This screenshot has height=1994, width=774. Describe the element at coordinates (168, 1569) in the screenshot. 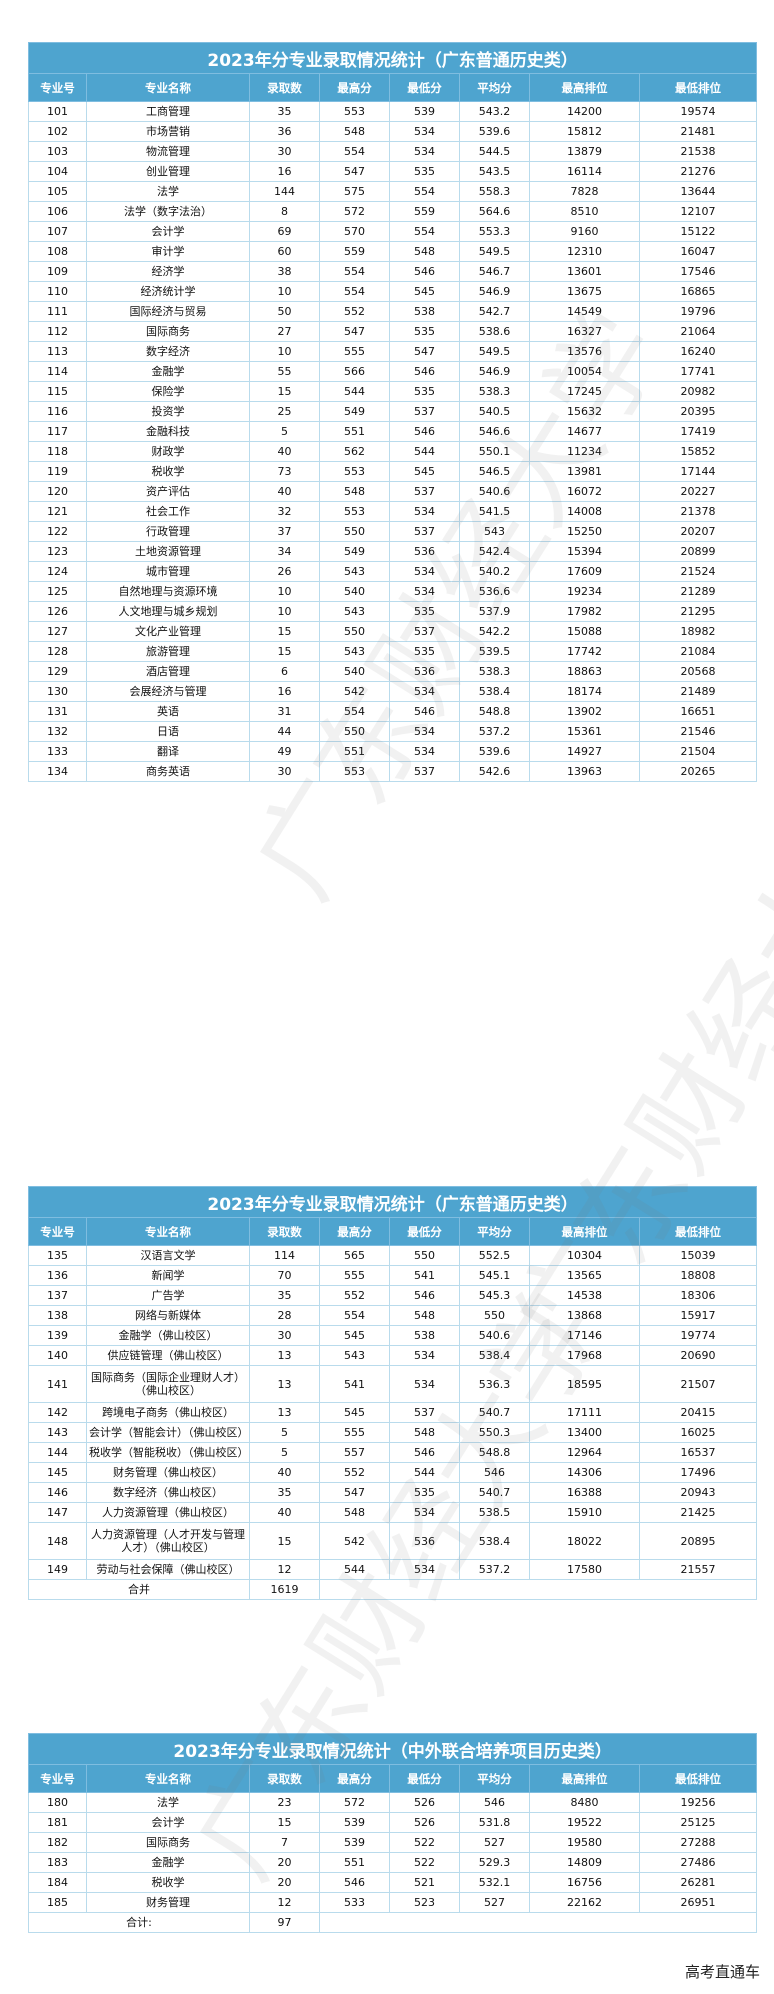

I see `table-cell: 劳动与社会保障（佛山校区）` at that location.